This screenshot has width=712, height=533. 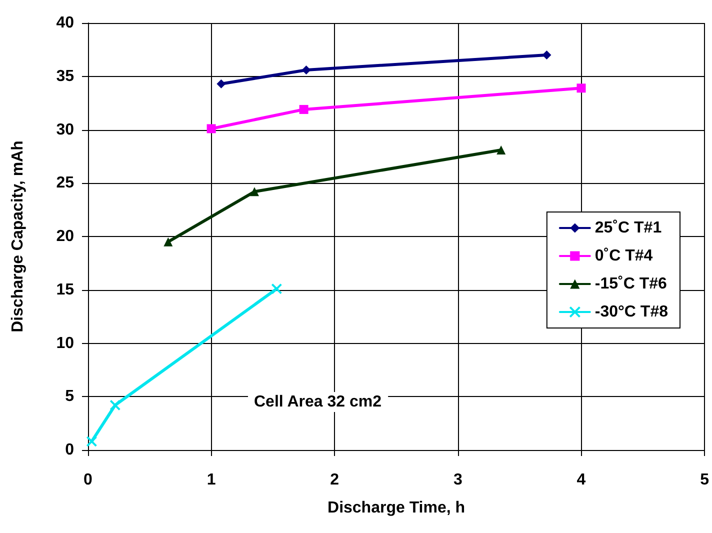 I want to click on x-tick-label: 5, so click(x=705, y=480).